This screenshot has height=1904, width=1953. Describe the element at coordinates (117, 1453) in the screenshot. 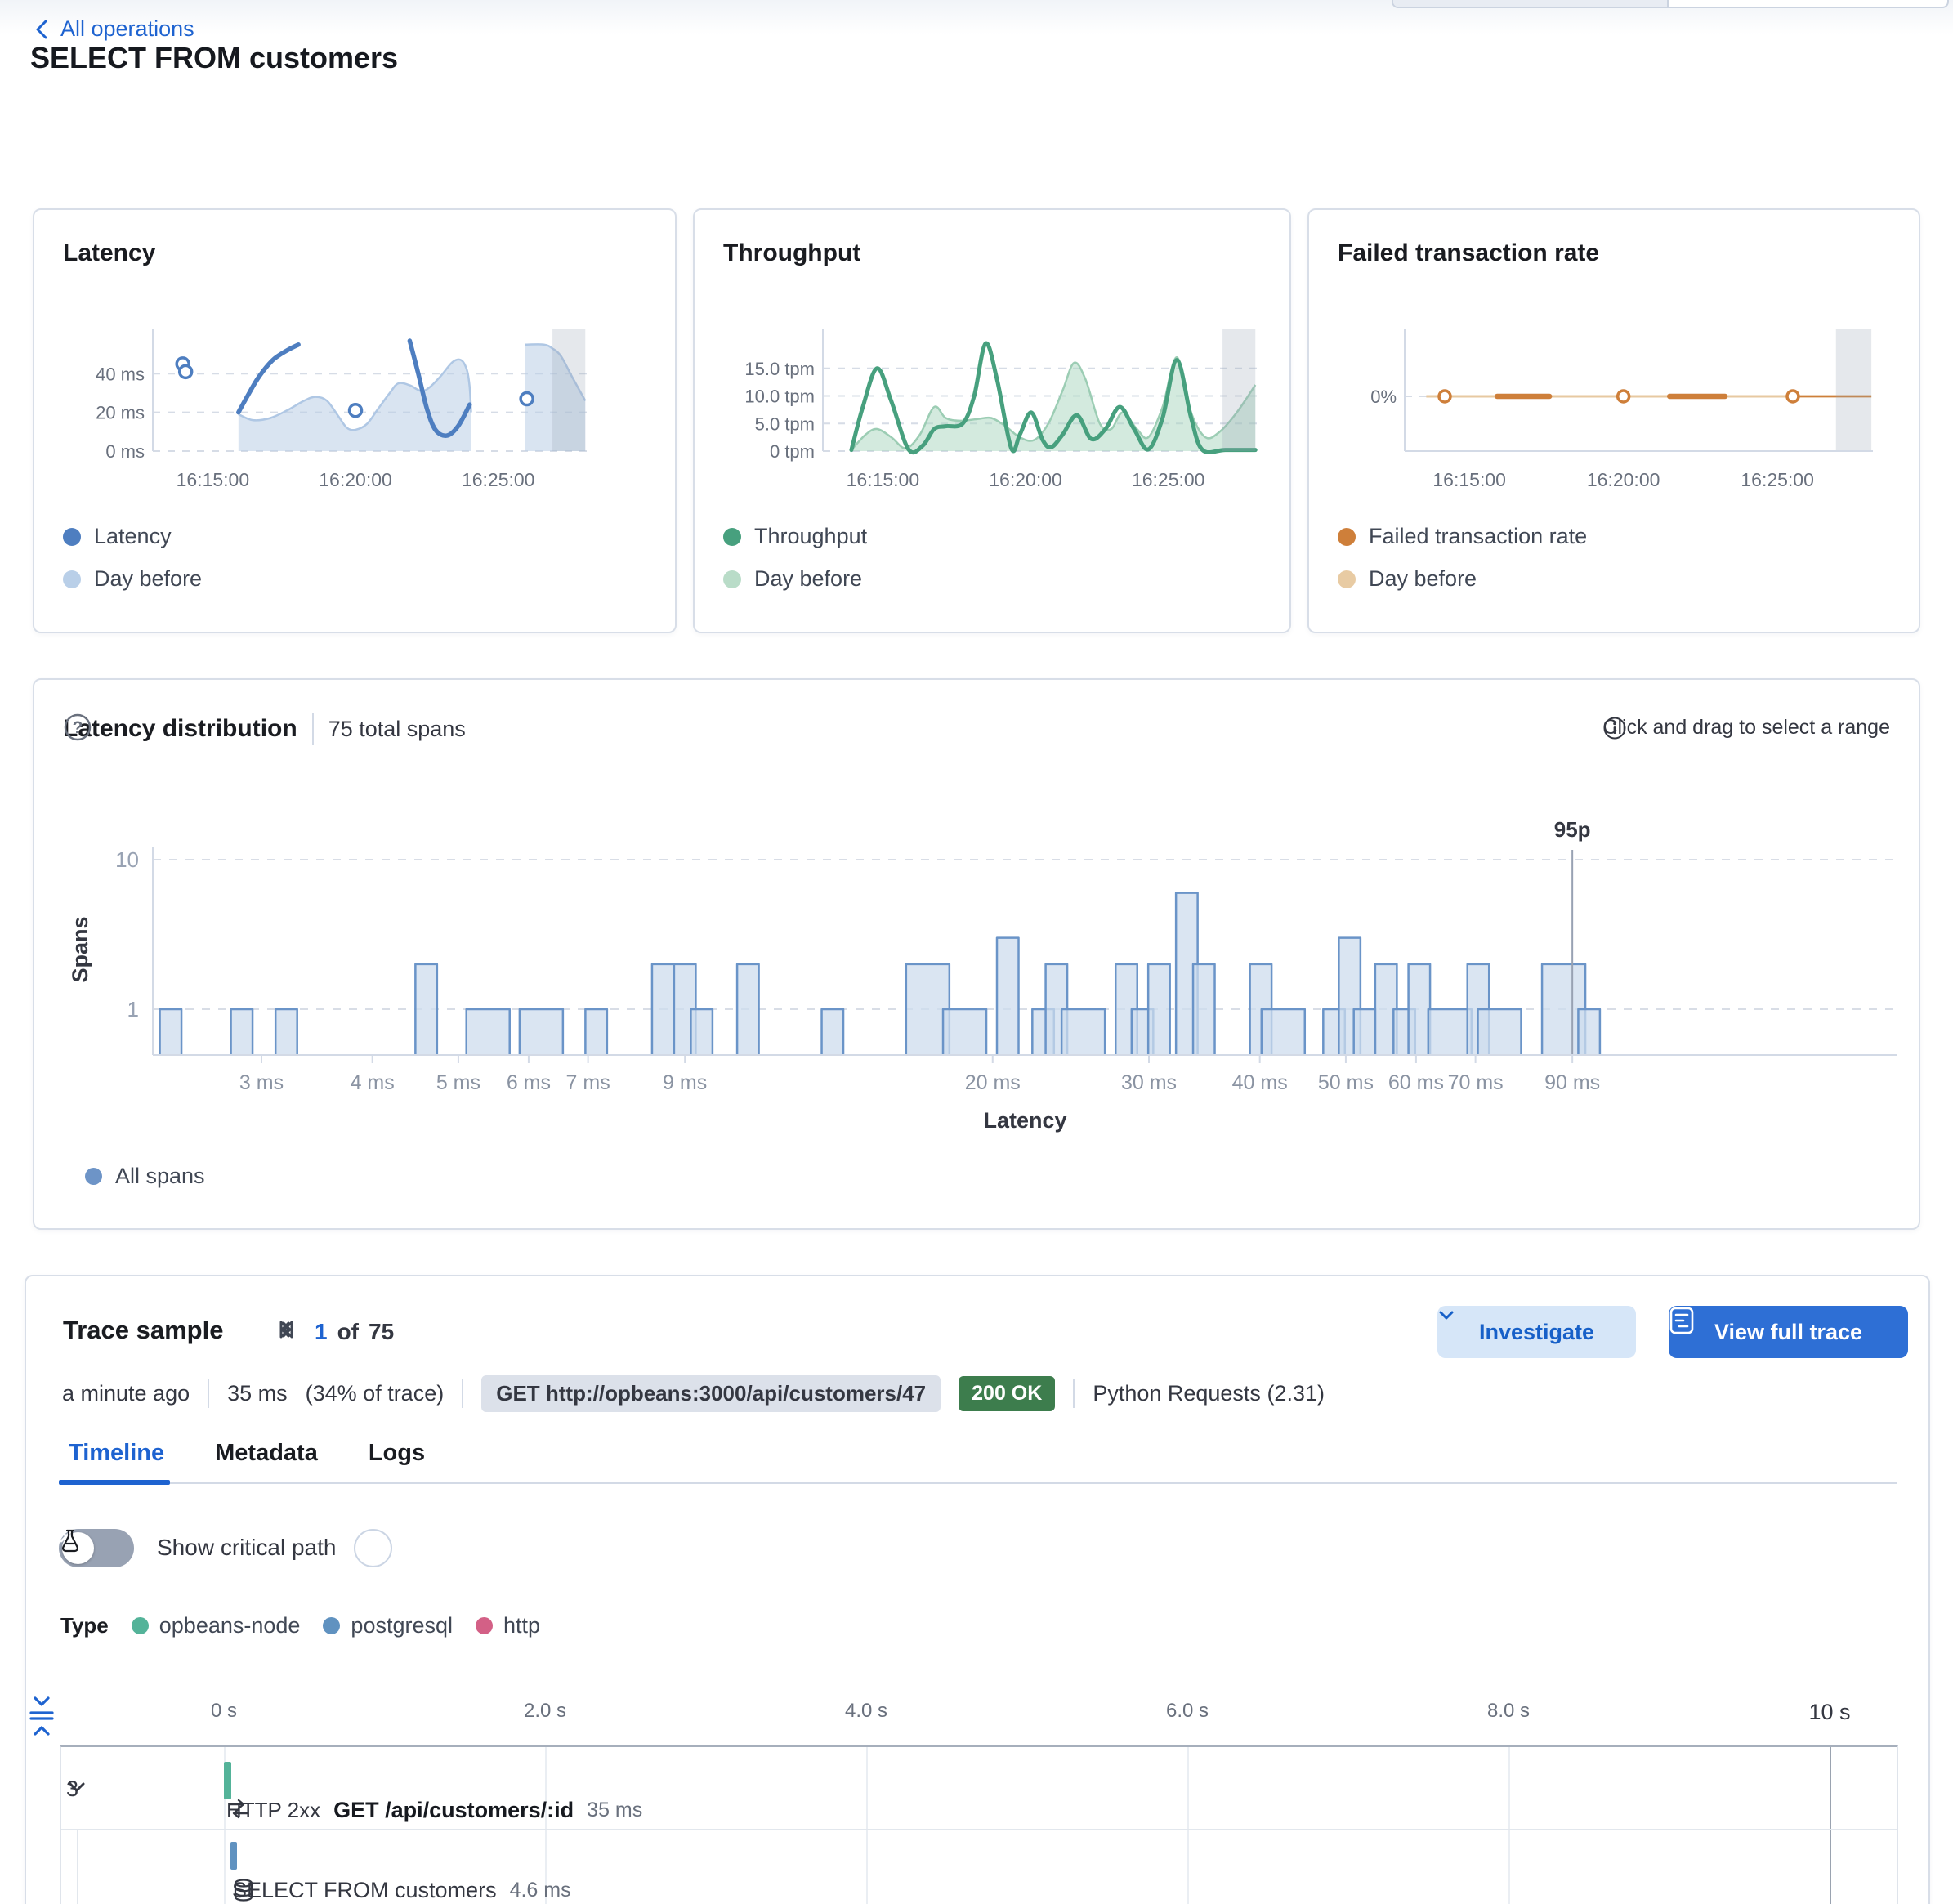

I see `tab-timeline: Timeline` at that location.